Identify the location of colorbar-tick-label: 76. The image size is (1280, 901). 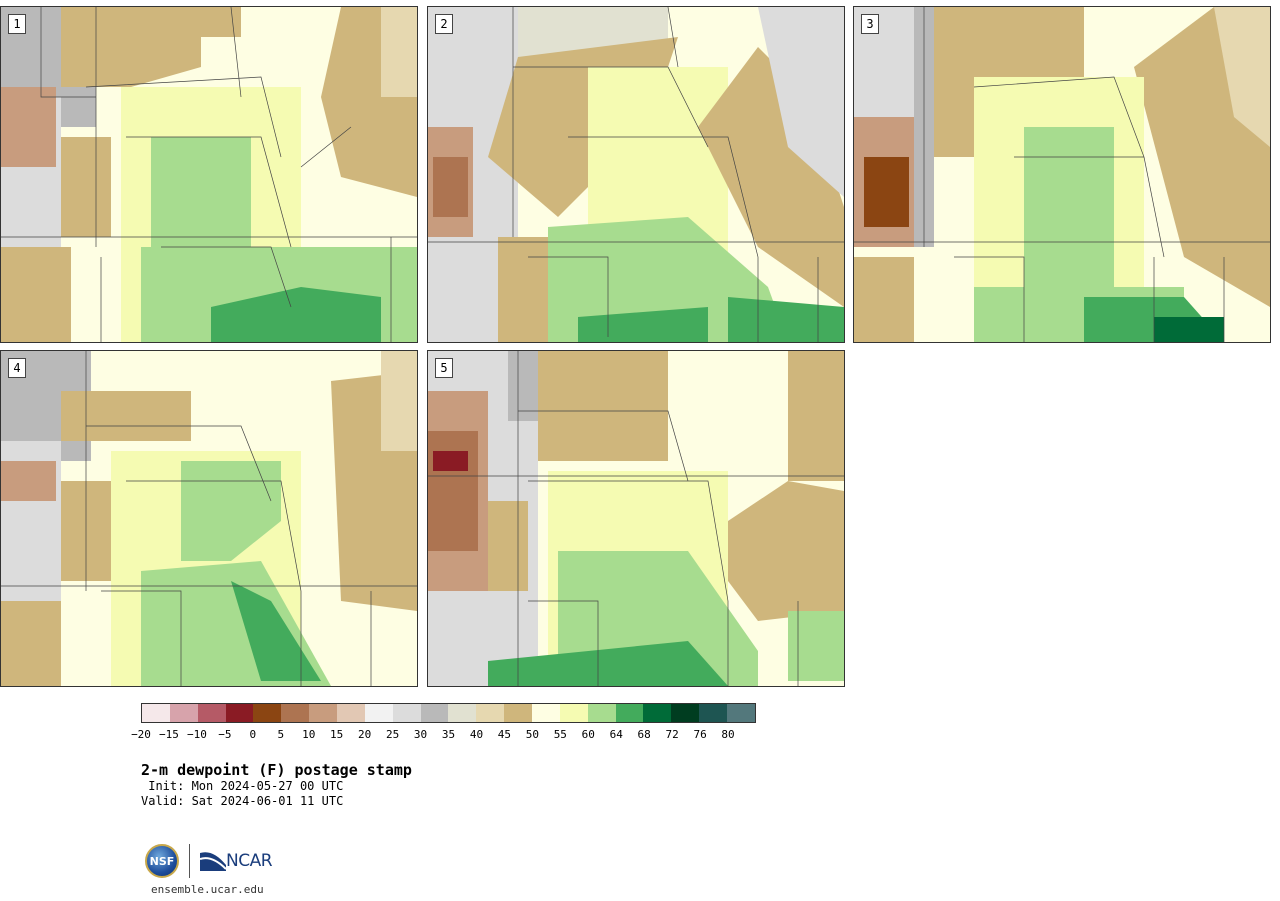
(700, 734).